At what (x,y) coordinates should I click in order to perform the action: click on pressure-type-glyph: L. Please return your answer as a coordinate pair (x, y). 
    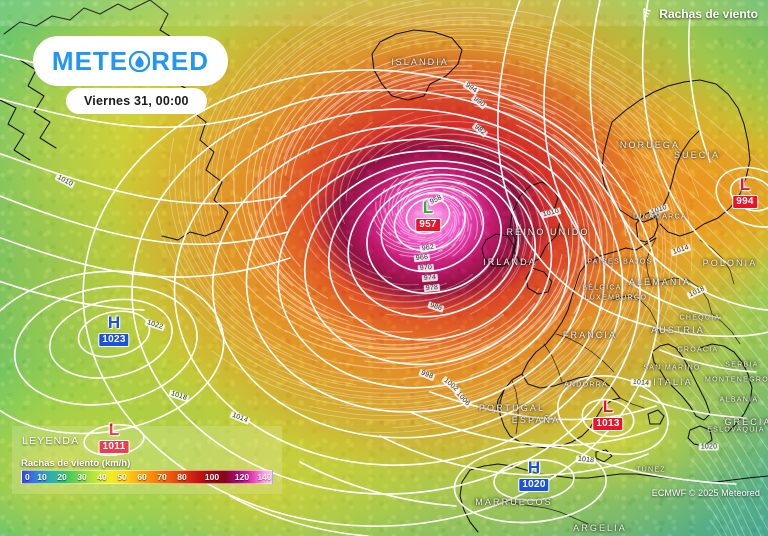
    Looking at the image, I should click on (745, 184).